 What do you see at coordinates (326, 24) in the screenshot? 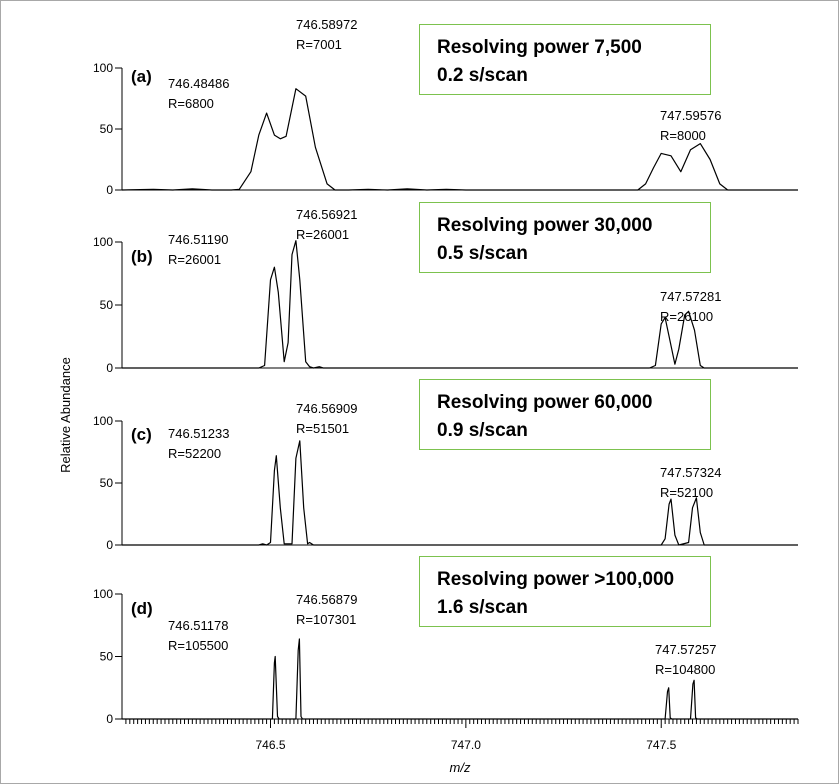
I see `panel-a-peak-mz: 746.58972` at bounding box center [326, 24].